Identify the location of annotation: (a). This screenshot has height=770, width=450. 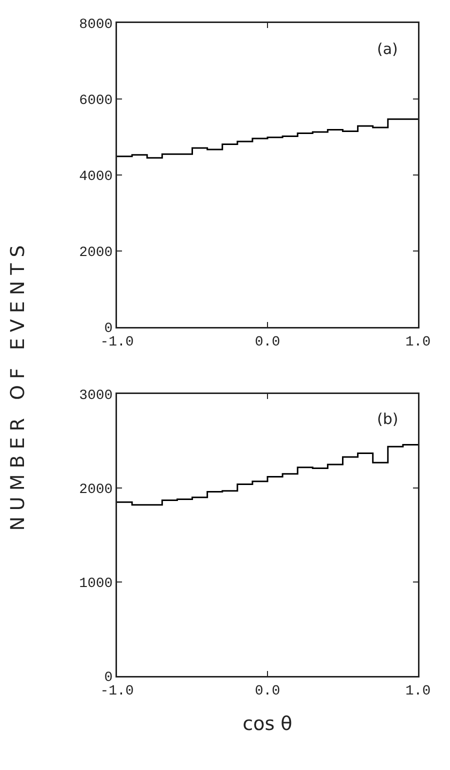
(387, 49).